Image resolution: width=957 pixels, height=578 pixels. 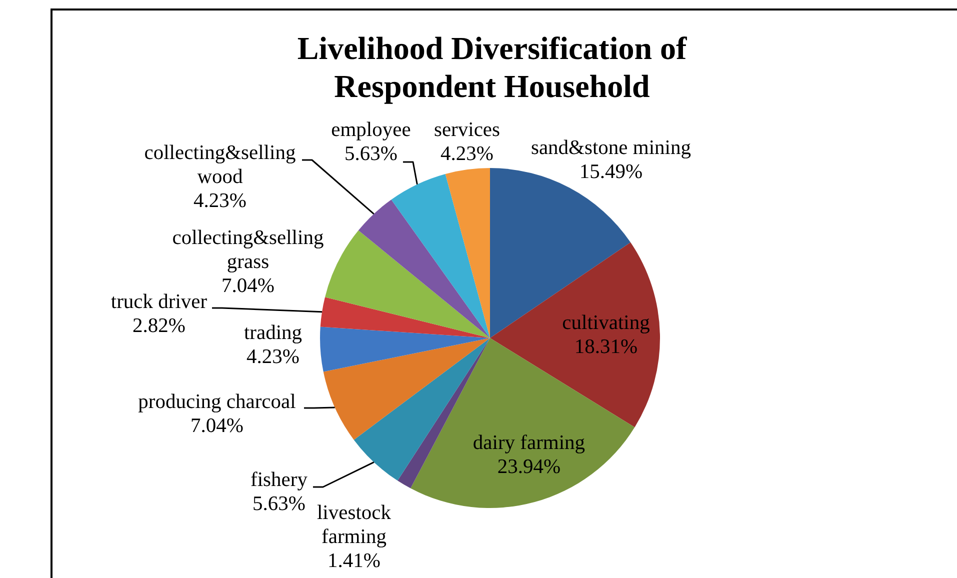 What do you see at coordinates (159, 326) in the screenshot?
I see `data-label: 2.82%` at bounding box center [159, 326].